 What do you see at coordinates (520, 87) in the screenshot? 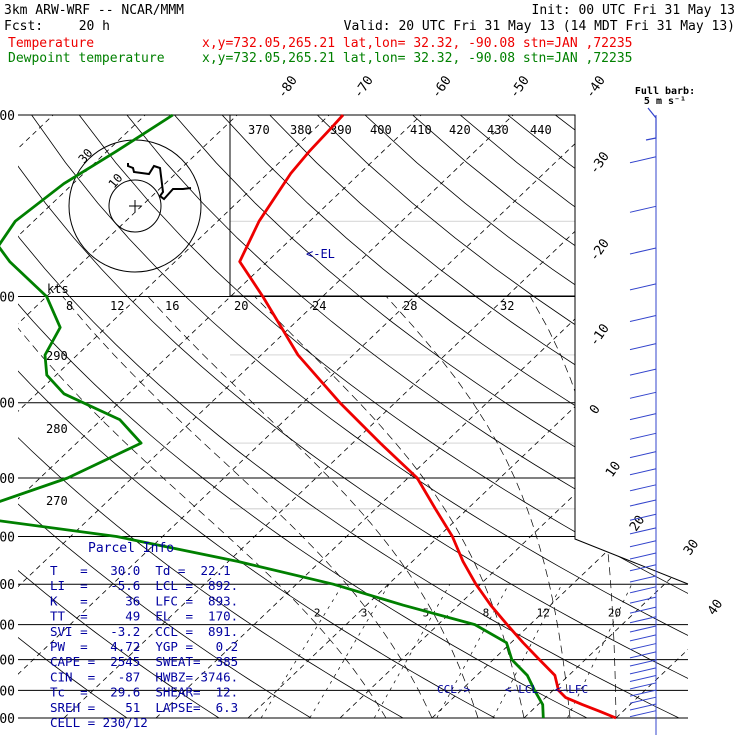
I see `isotherm-label: -50` at bounding box center [520, 87].